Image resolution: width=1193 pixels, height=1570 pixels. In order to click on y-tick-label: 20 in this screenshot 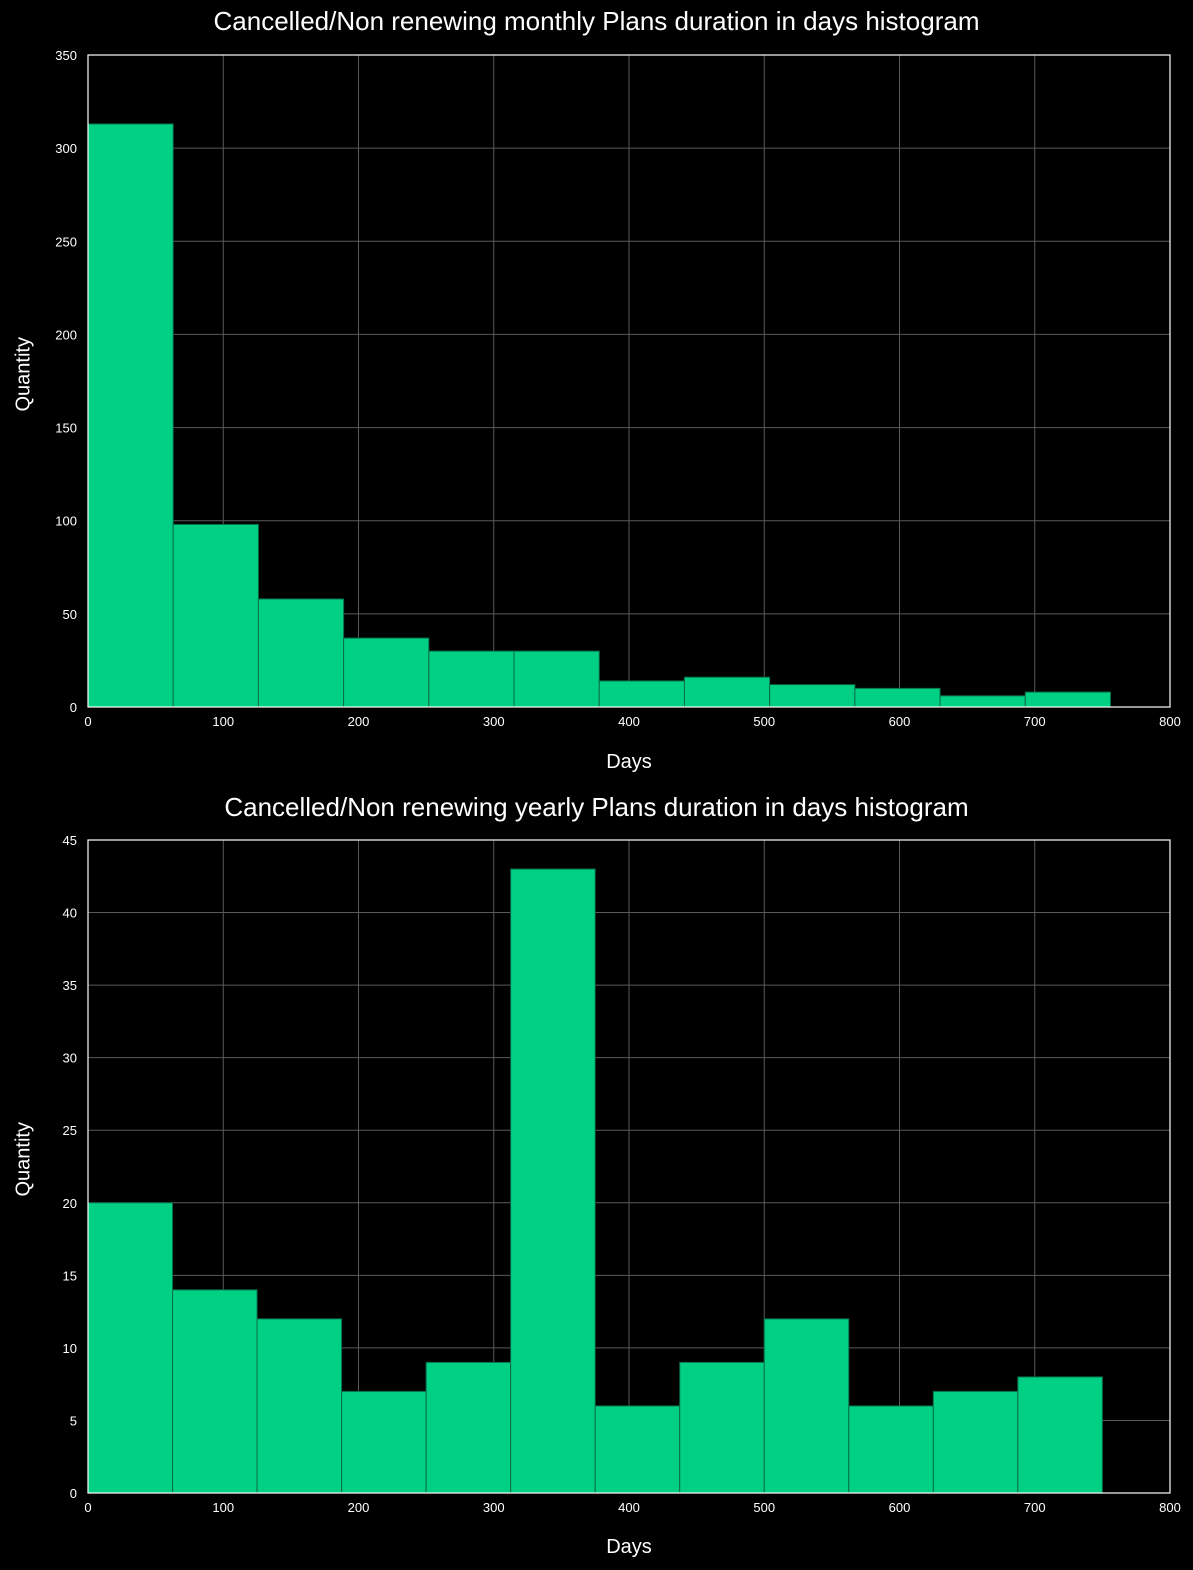, I will do `click(70, 1203)`.